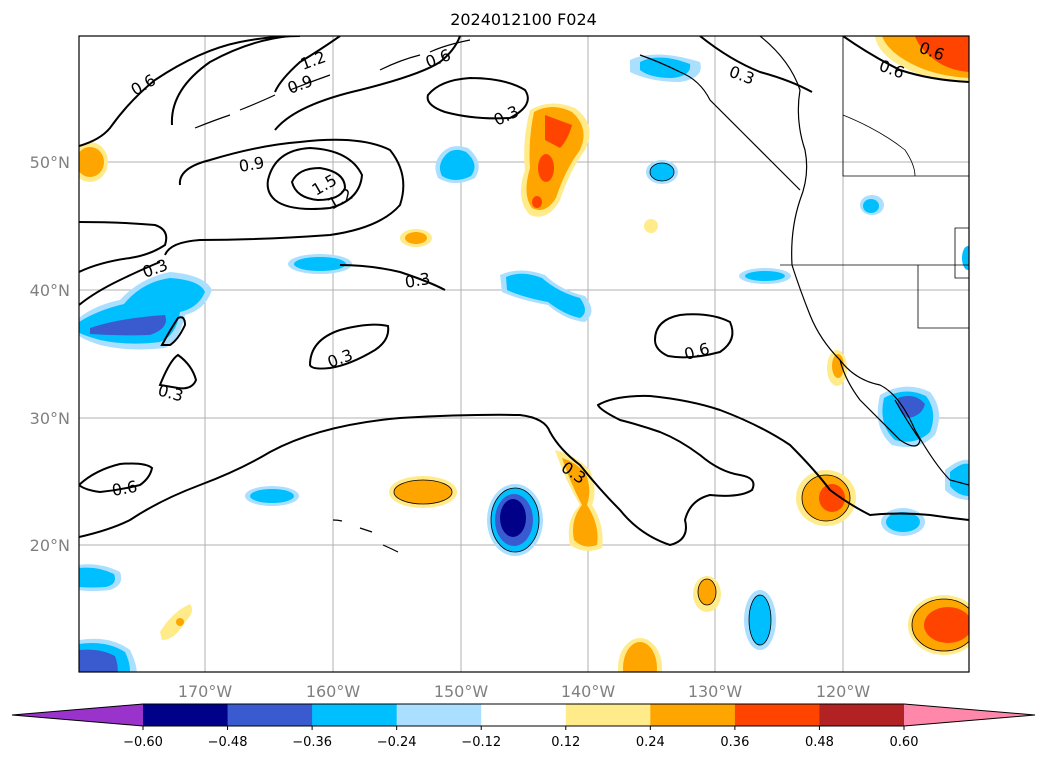  What do you see at coordinates (50, 290) in the screenshot?
I see `lat-label: 40°N` at bounding box center [50, 290].